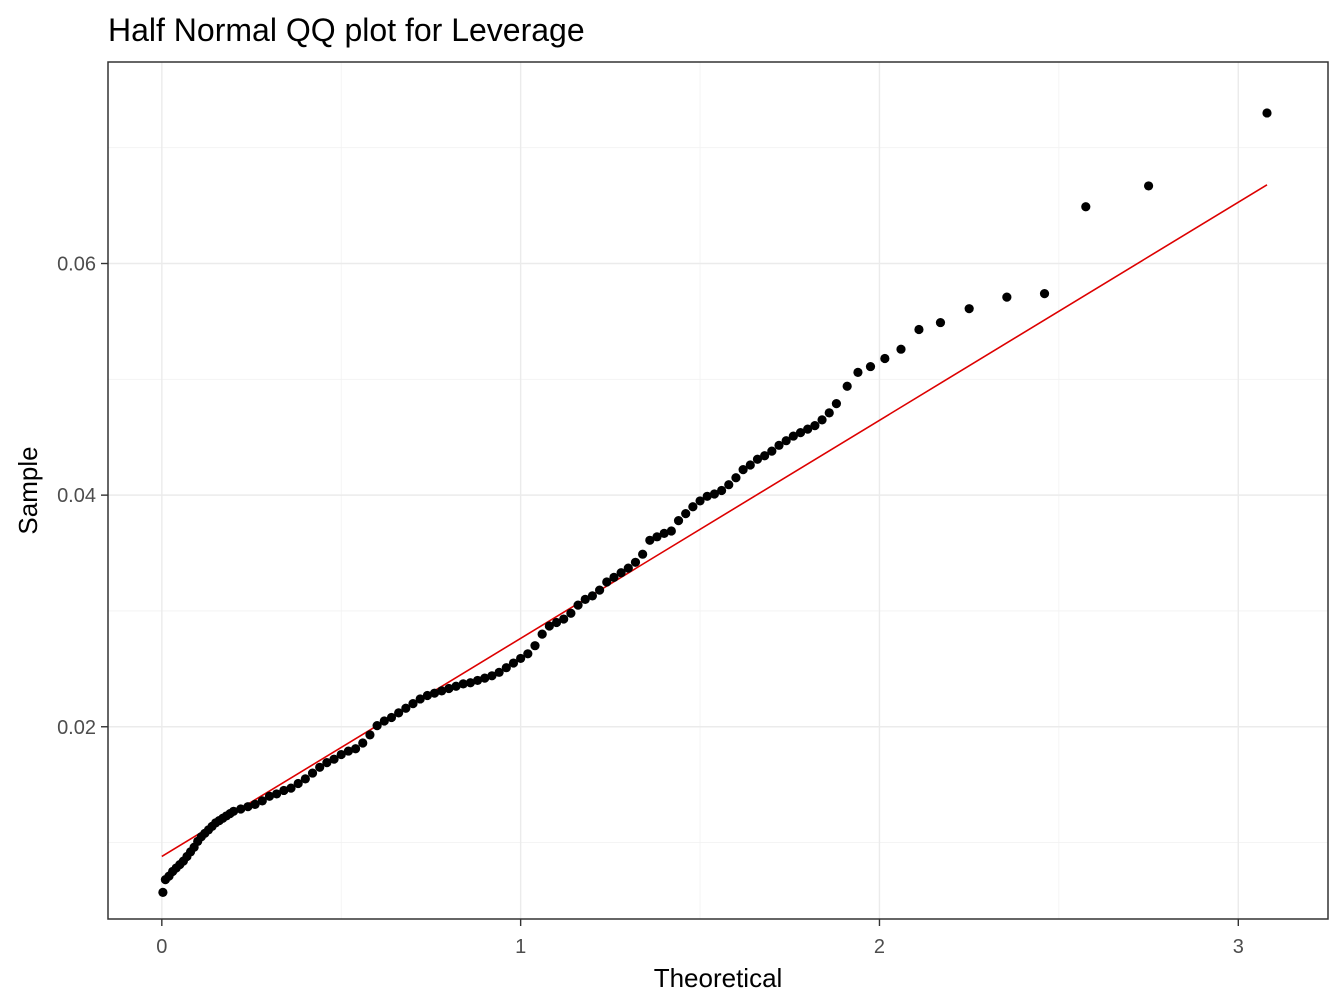  Describe the element at coordinates (879, 947) in the screenshot. I see `x-tick-label: 2` at that location.